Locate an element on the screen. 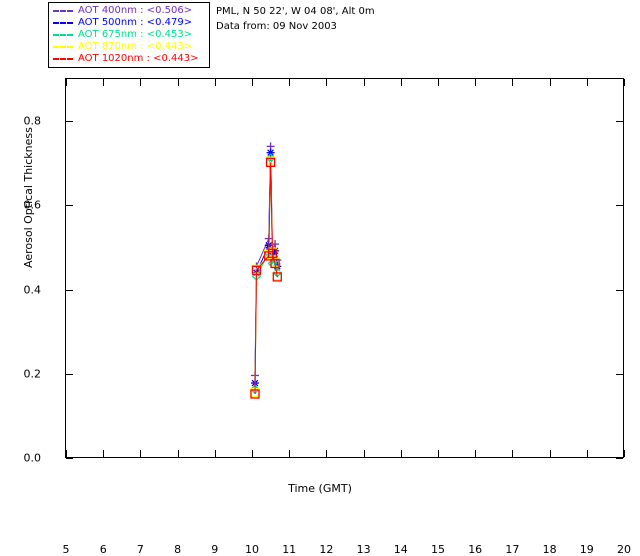 The image size is (640, 556). y-tick-label: 0.6 is located at coordinates (32, 205).